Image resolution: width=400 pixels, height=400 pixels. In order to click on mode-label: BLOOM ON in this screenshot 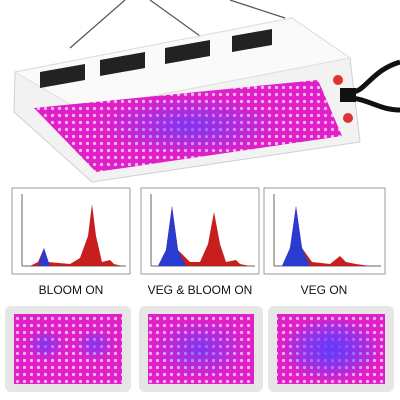, I will do `click(71, 290)`.